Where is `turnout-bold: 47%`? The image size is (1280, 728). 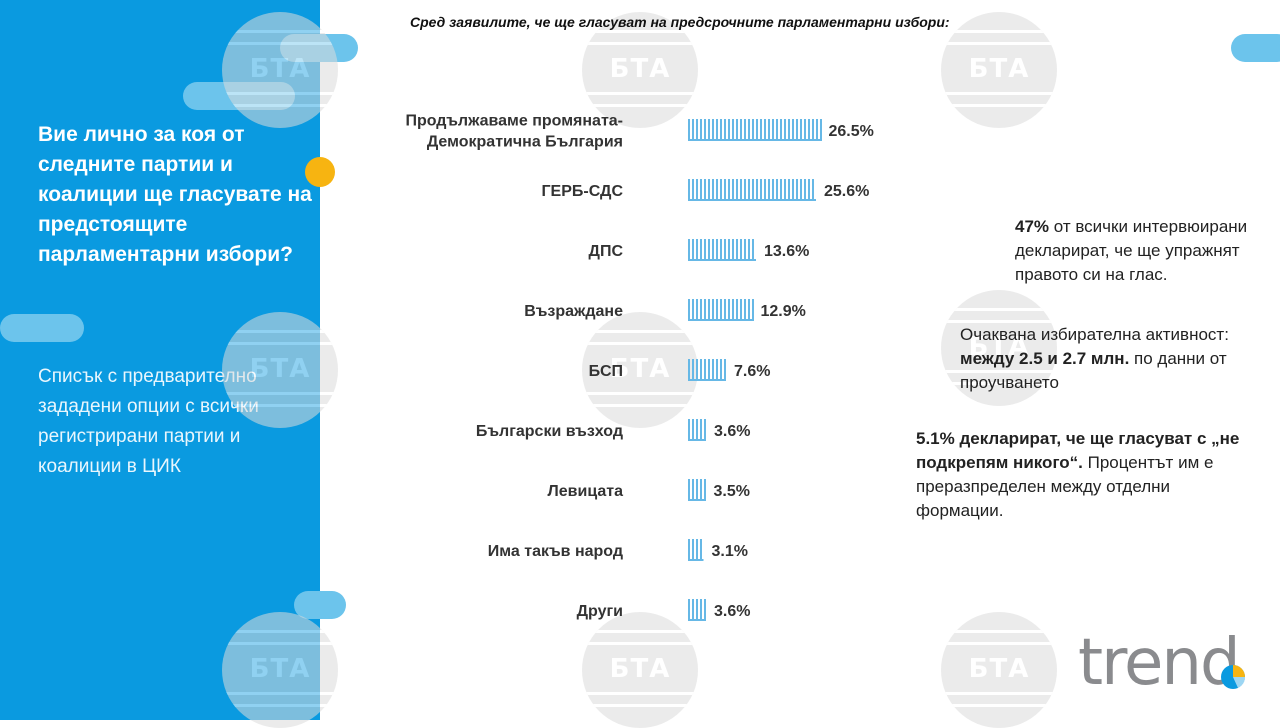 turnout-bold: 47% is located at coordinates (1032, 226).